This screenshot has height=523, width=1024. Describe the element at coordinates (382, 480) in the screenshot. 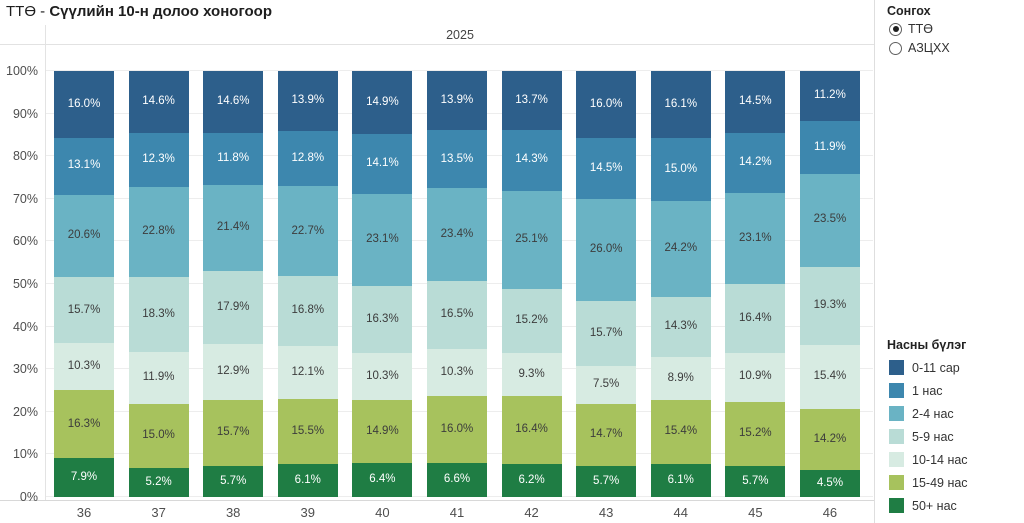

I see `bar-segment-50+ нас: 6.4%` at that location.